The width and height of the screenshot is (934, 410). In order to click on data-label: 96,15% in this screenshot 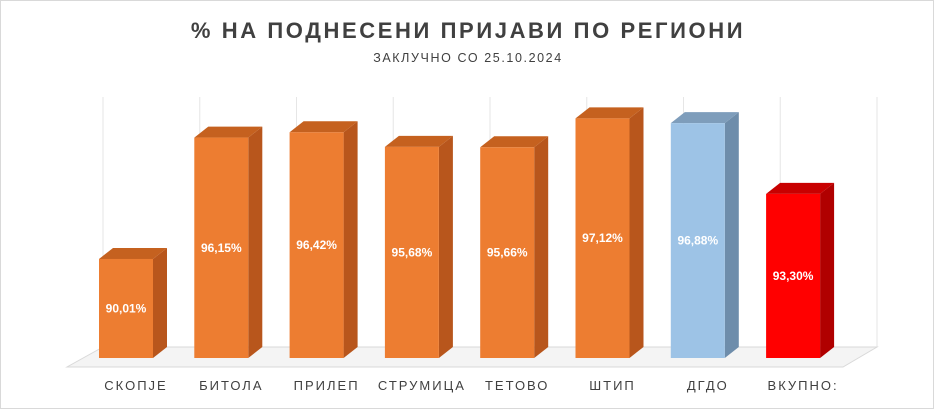, I will do `click(221, 248)`.